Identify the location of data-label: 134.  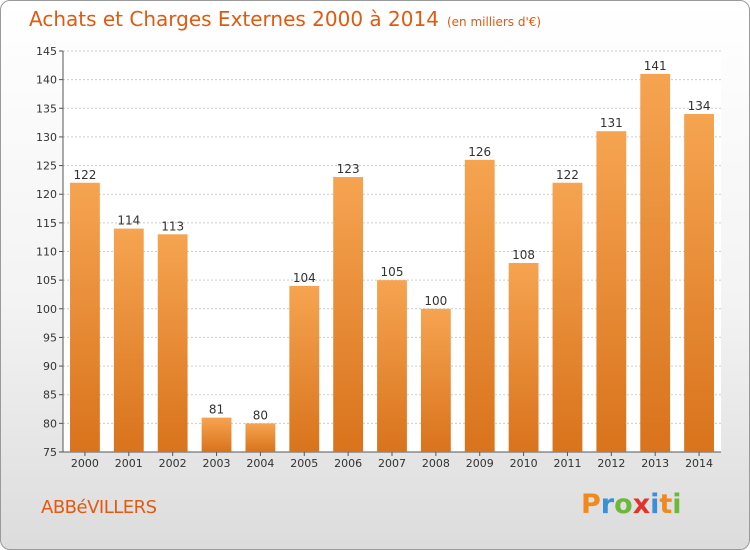
(699, 106).